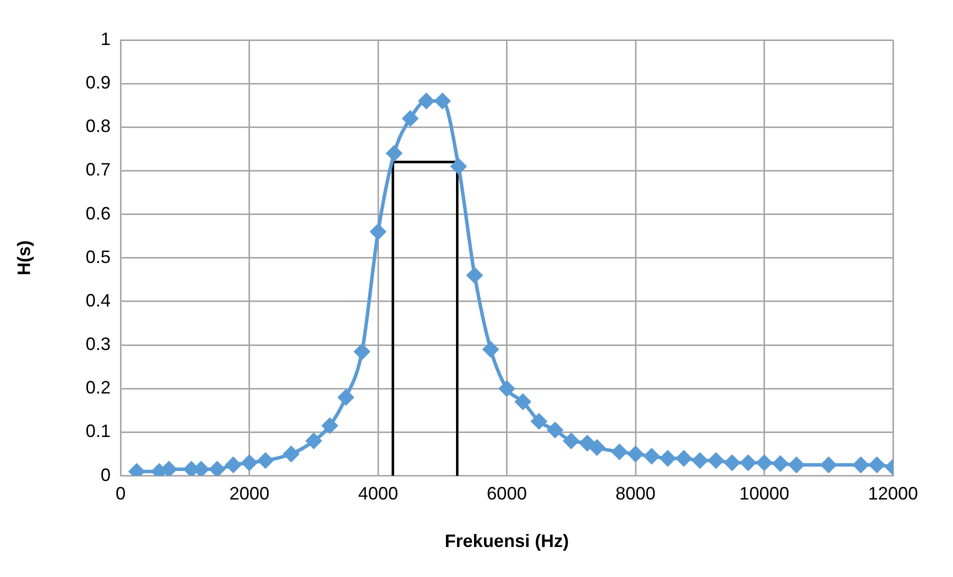  Describe the element at coordinates (98, 126) in the screenshot. I see `y-tick-label: 0.8` at that location.